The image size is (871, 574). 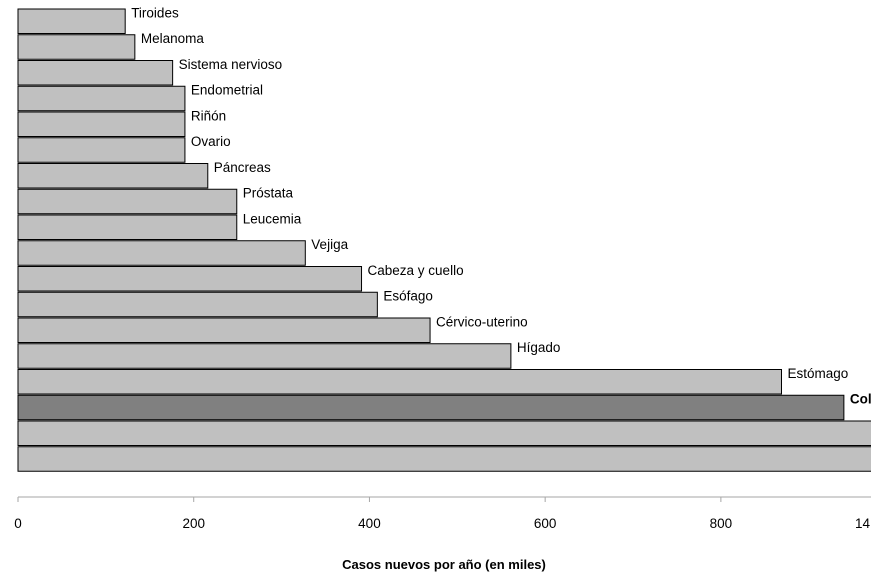 What do you see at coordinates (545, 523) in the screenshot?
I see `x-tick-label: 600` at bounding box center [545, 523].